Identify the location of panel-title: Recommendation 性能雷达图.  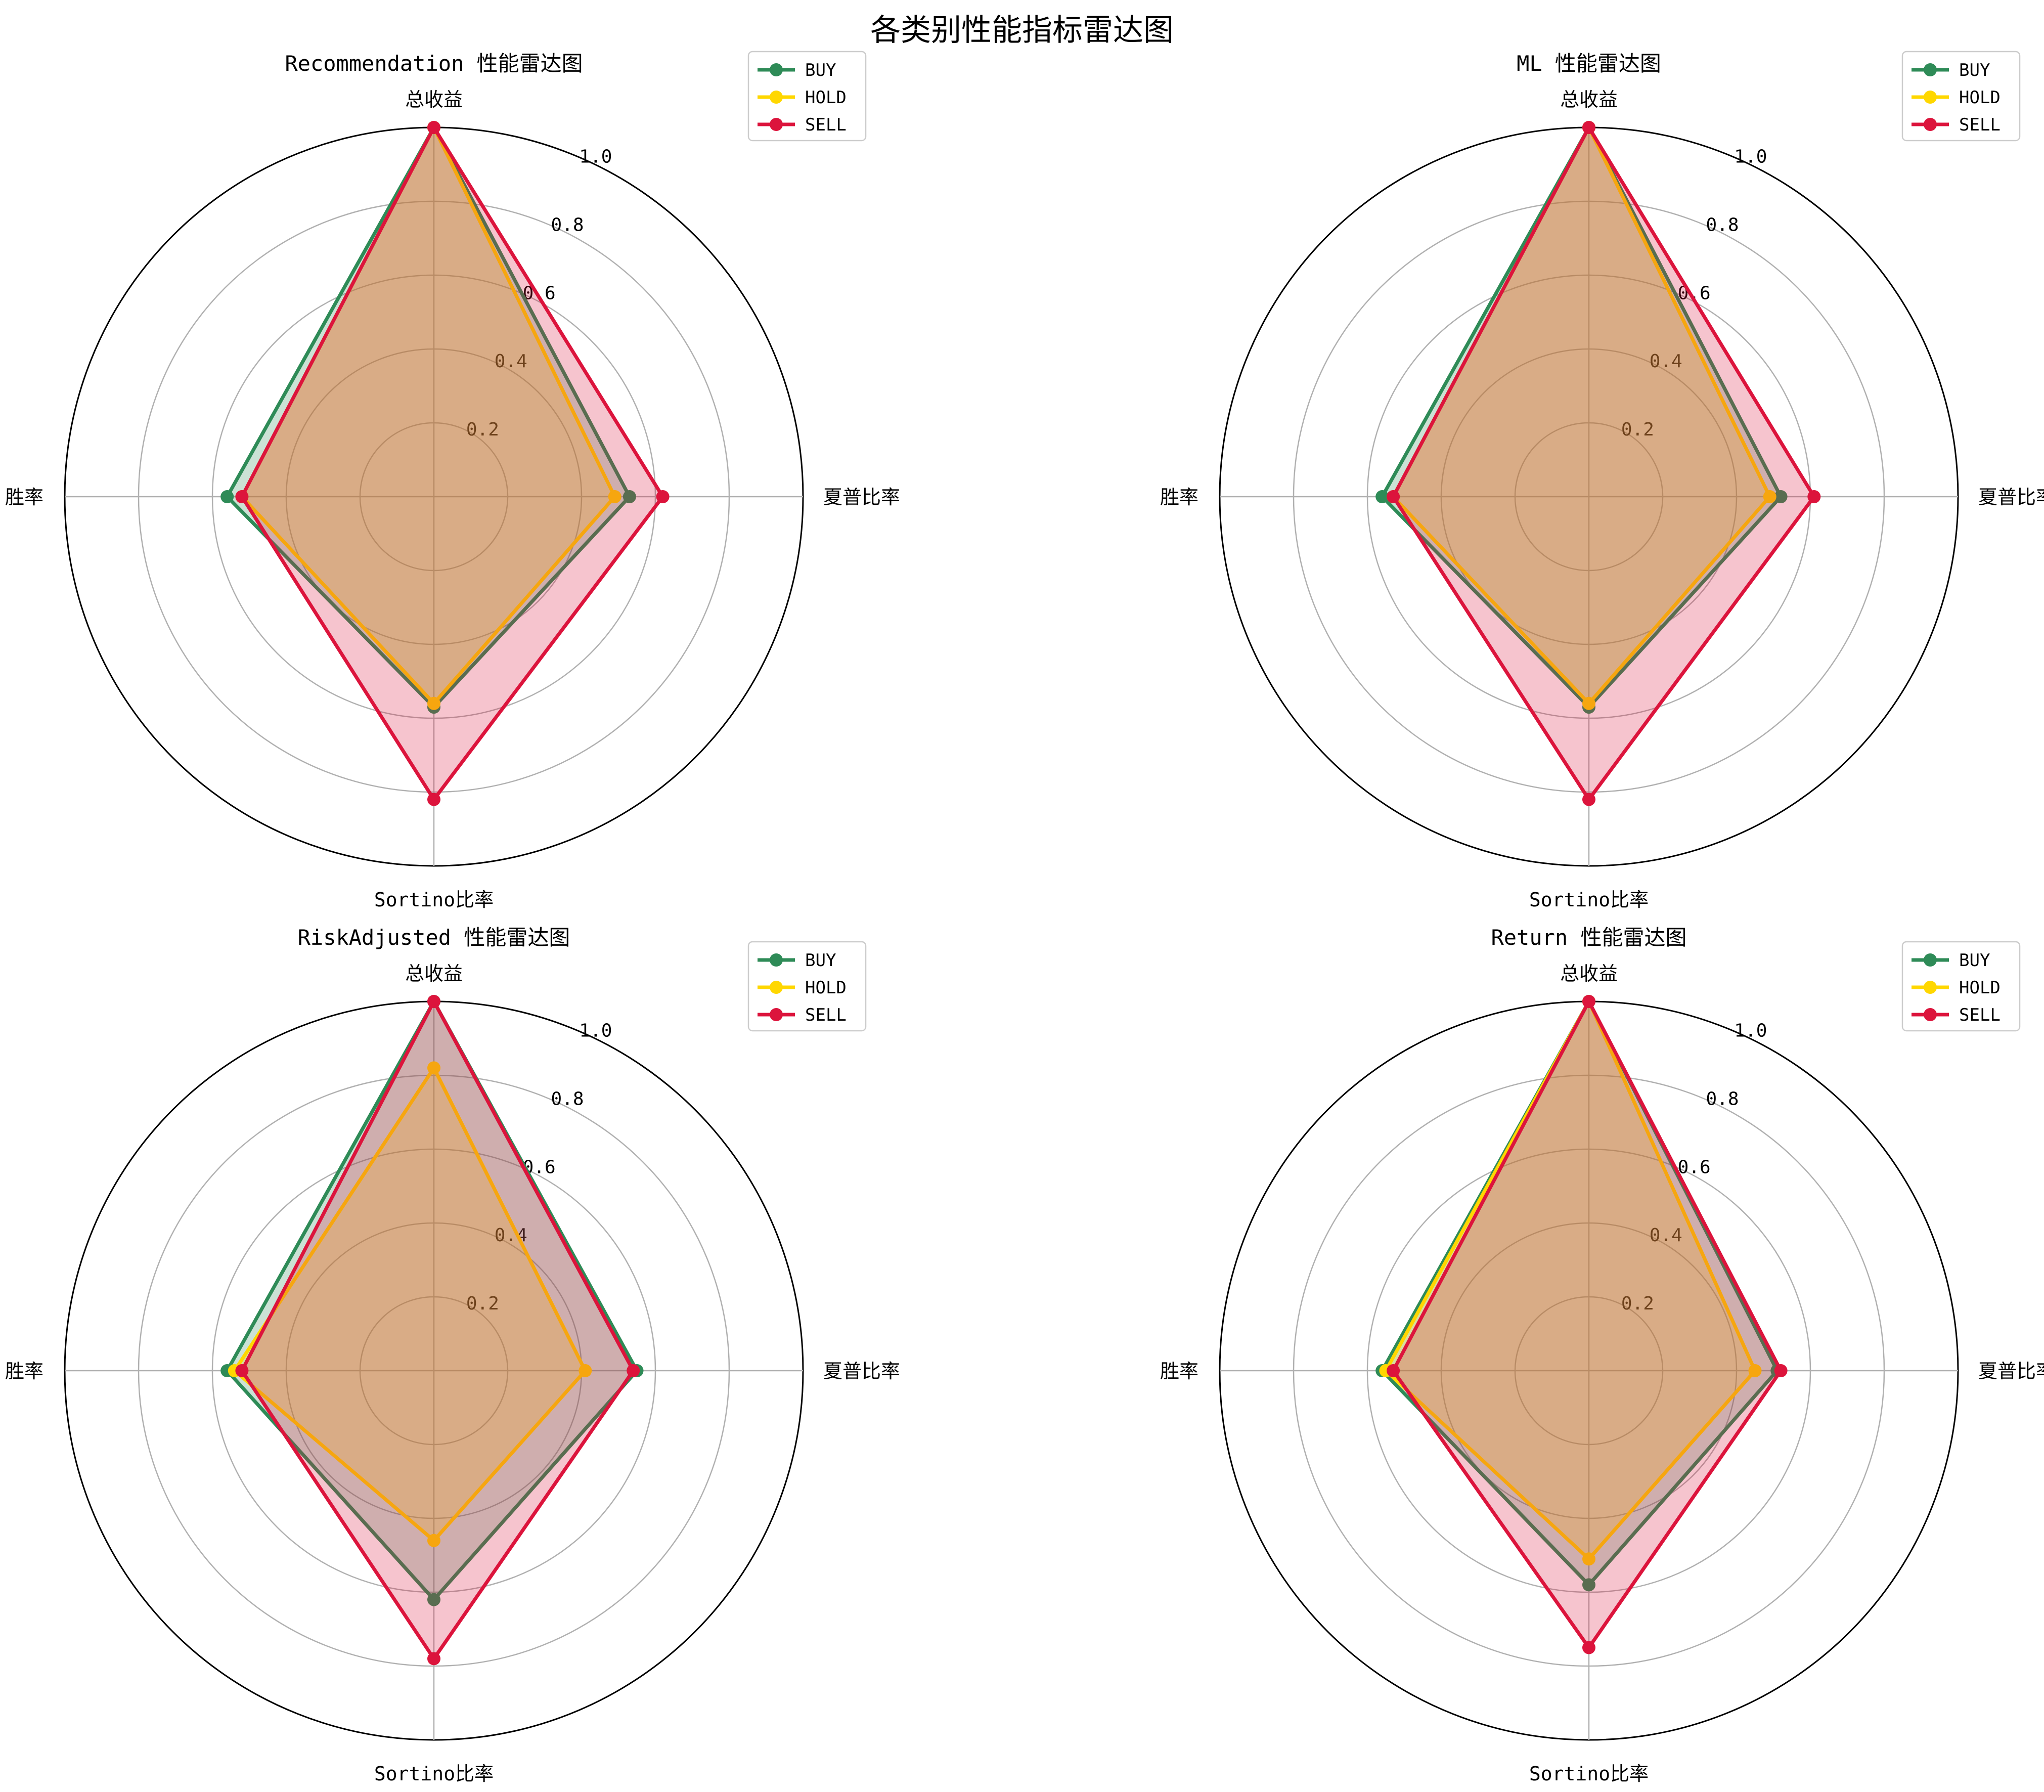
(434, 63).